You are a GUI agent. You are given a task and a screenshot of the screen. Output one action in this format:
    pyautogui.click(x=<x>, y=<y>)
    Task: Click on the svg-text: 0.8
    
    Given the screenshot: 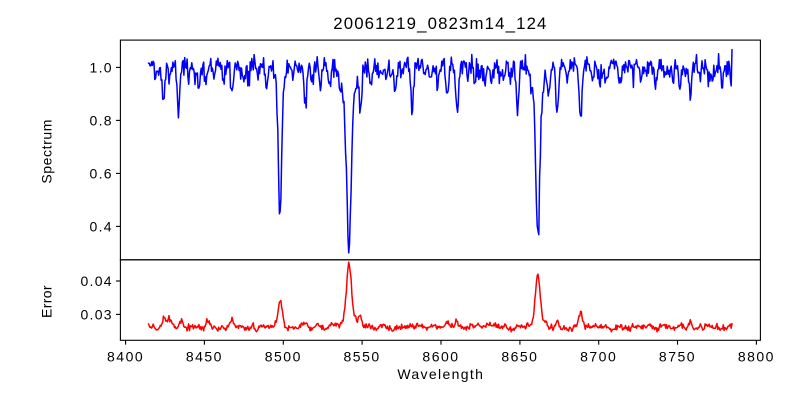 What is the action you would take?
    pyautogui.click(x=101, y=120)
    